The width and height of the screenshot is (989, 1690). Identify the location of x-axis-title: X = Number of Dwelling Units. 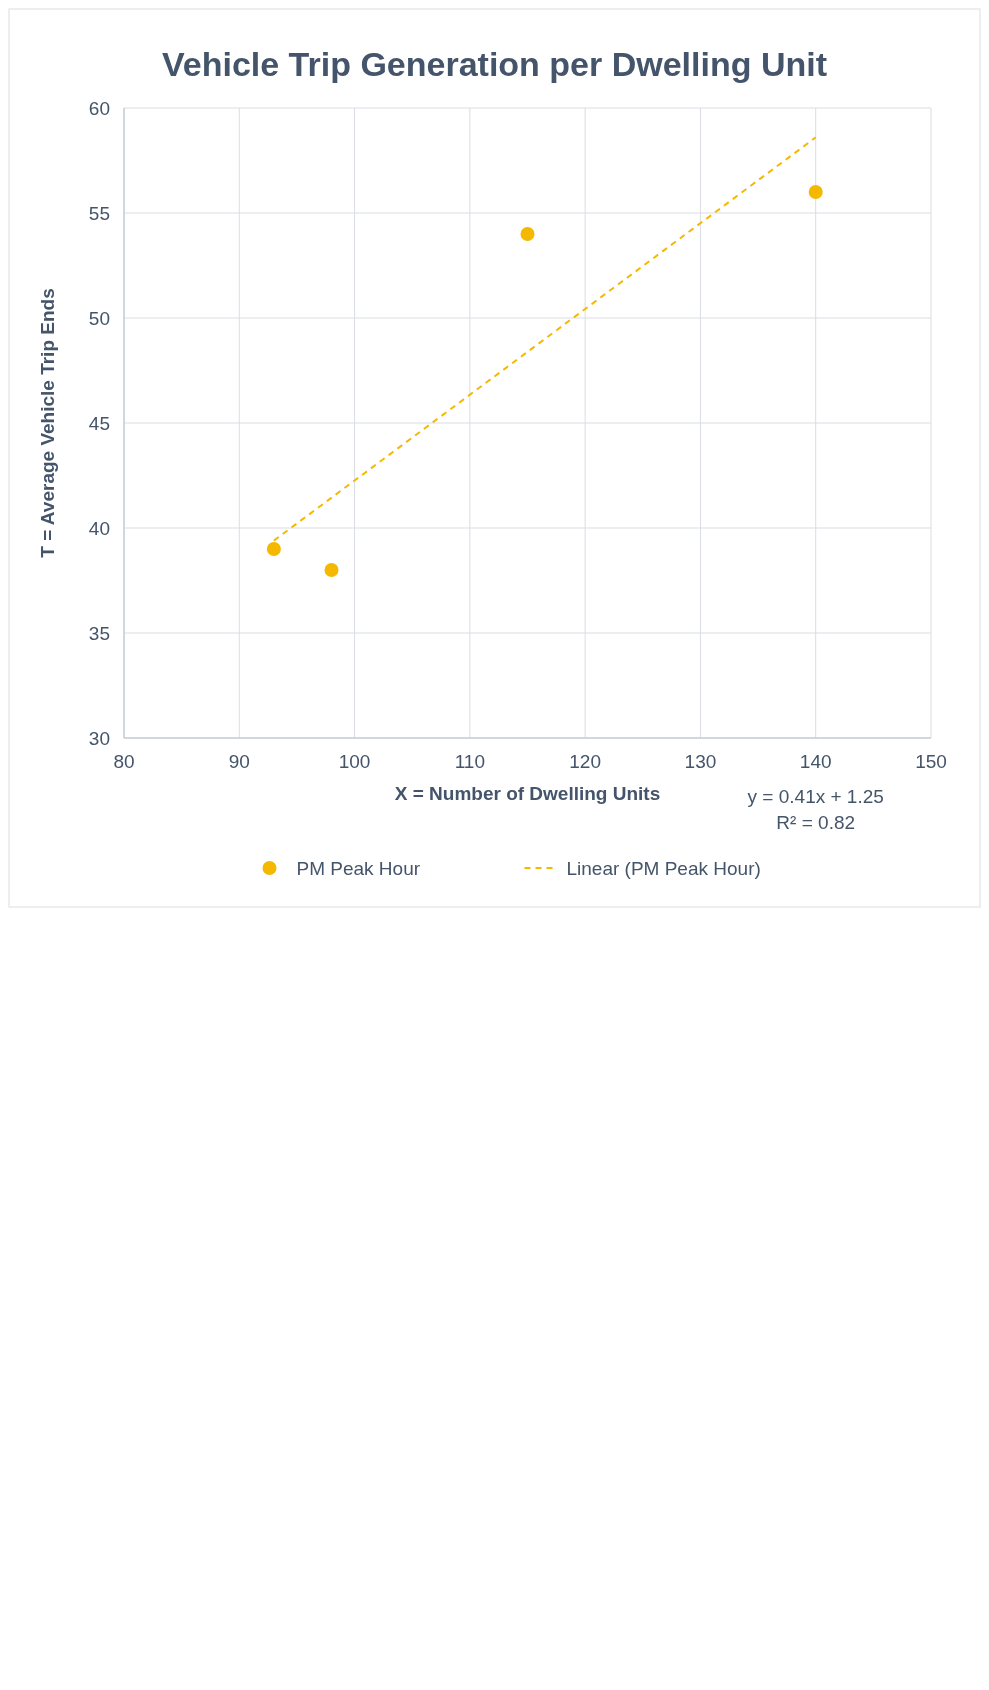
(527, 793).